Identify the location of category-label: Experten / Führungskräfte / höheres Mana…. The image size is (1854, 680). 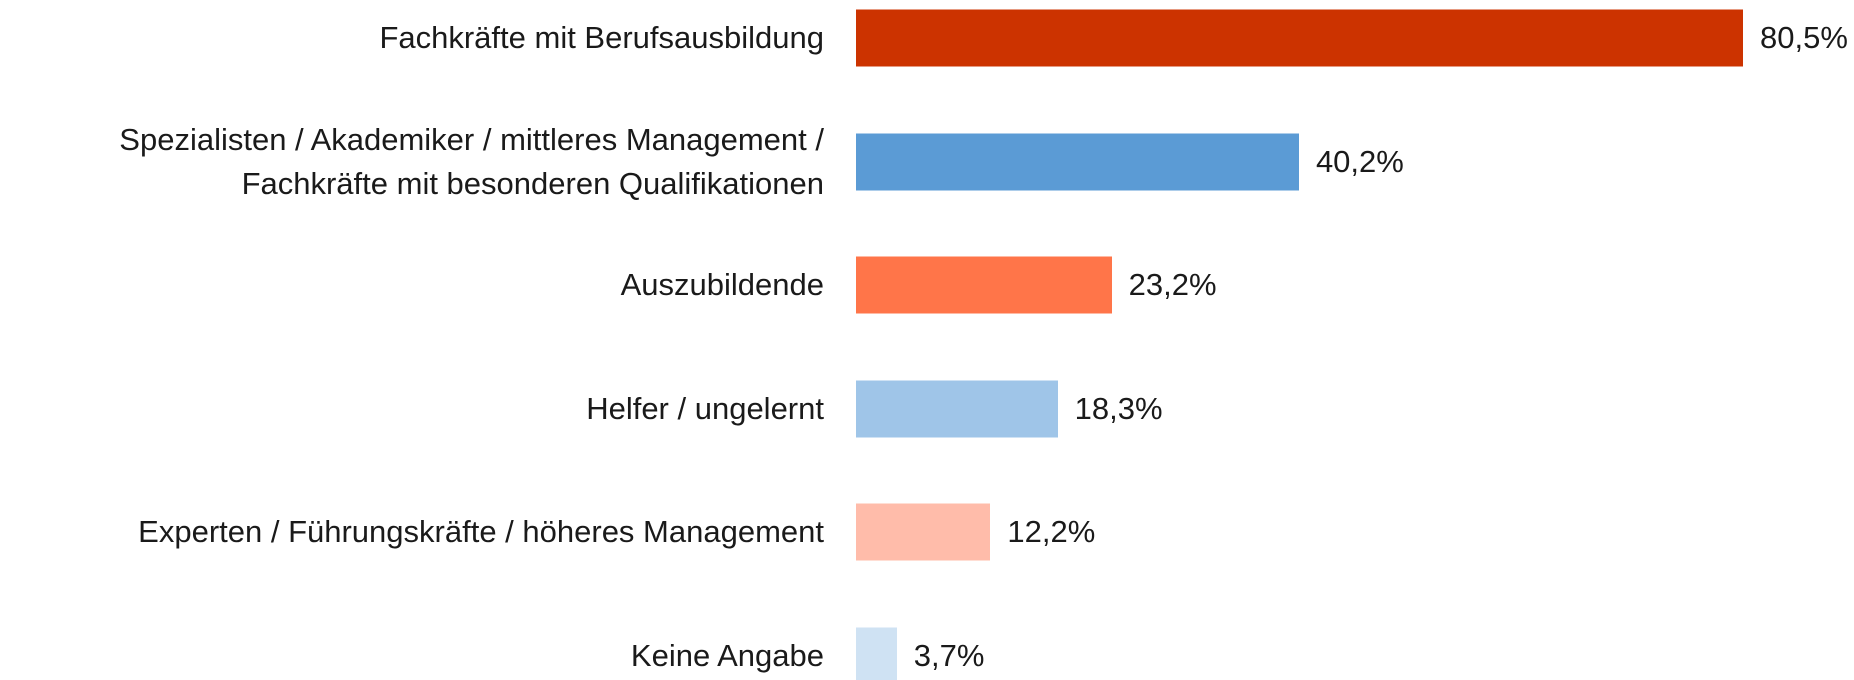
(481, 532).